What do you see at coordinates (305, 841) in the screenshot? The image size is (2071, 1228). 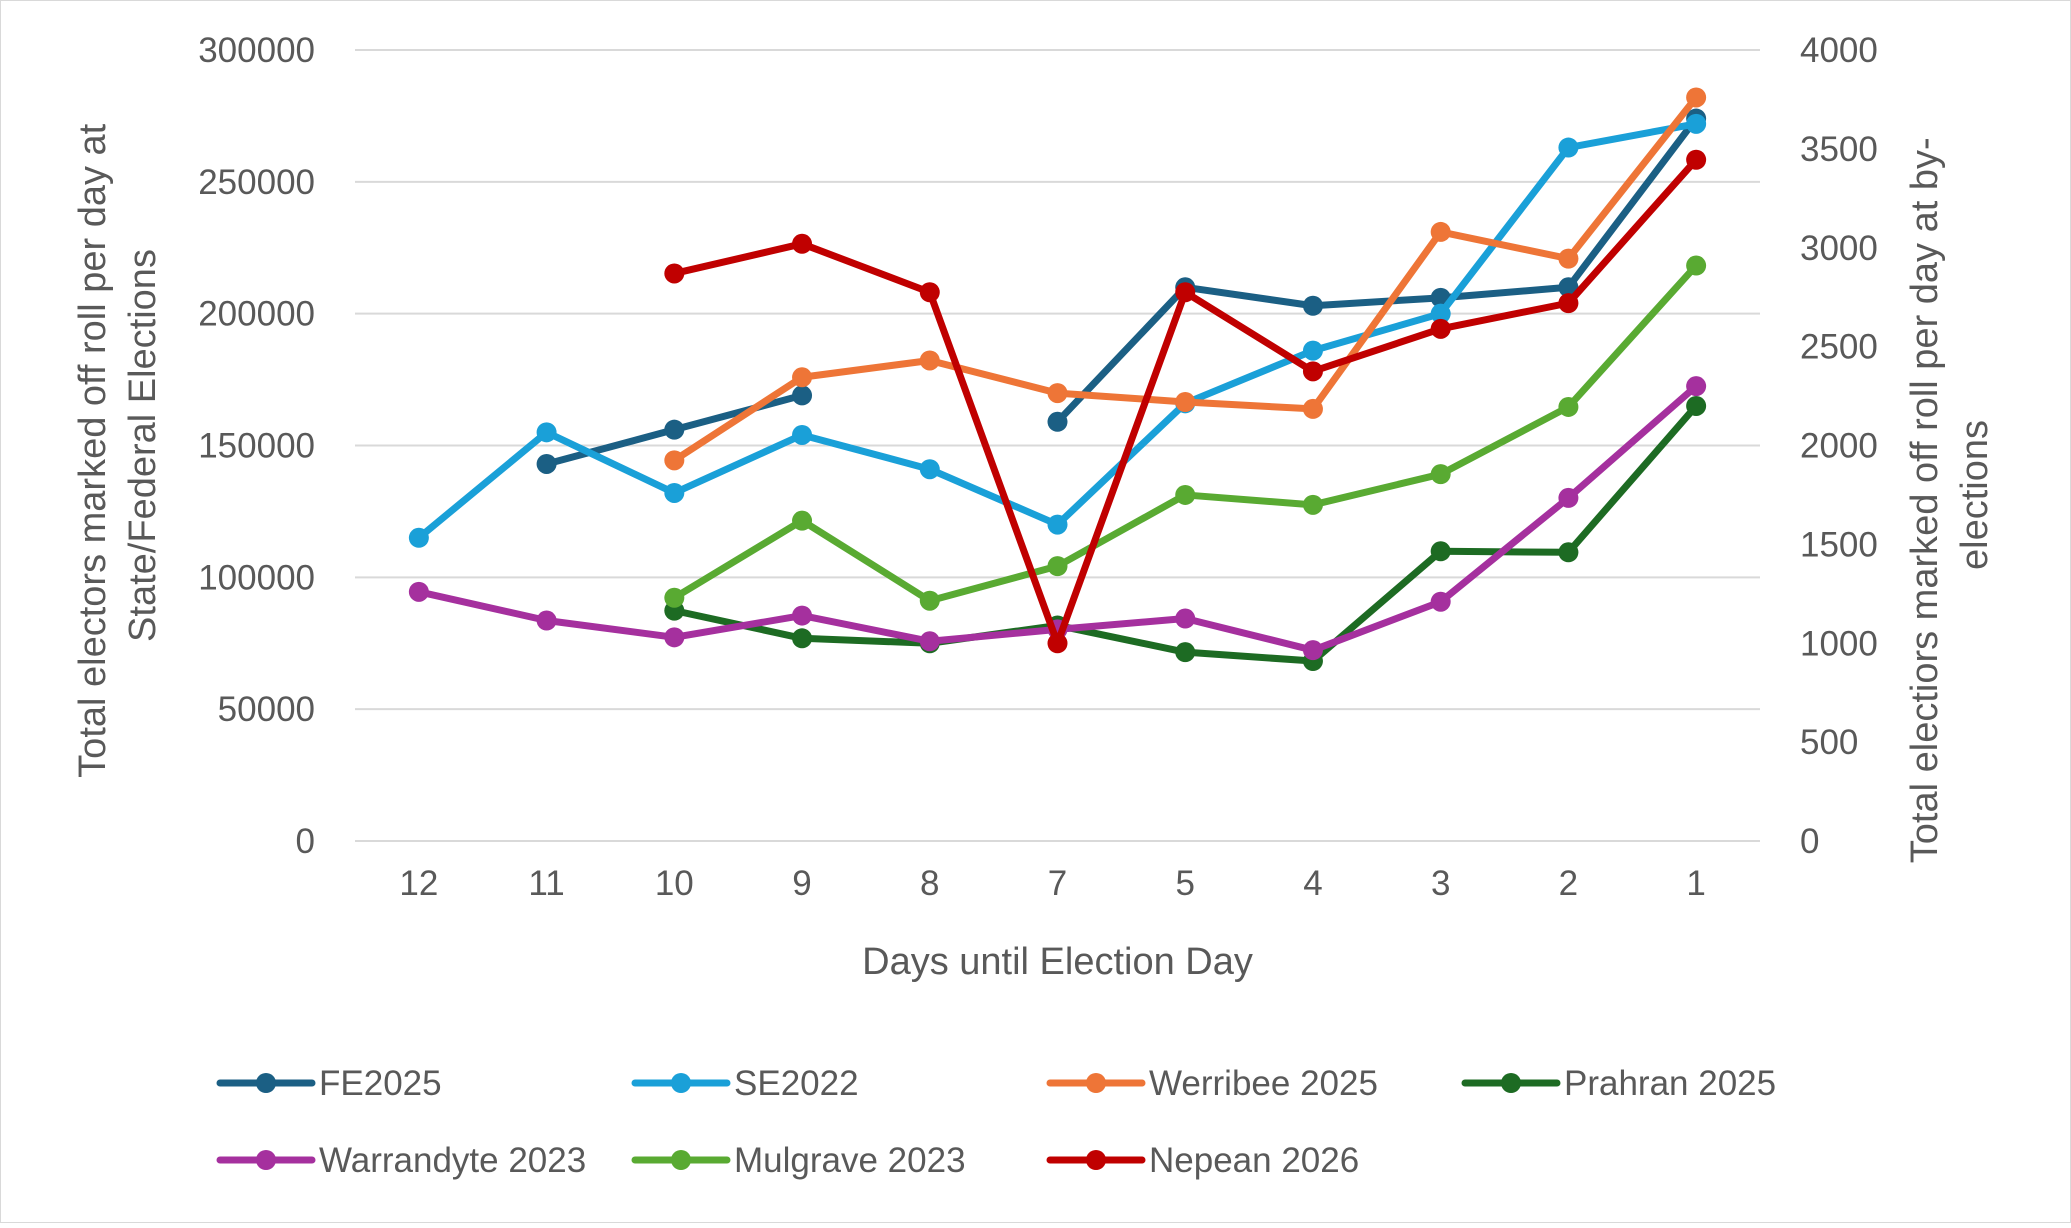 I see `y-left-tick-label: 0` at bounding box center [305, 841].